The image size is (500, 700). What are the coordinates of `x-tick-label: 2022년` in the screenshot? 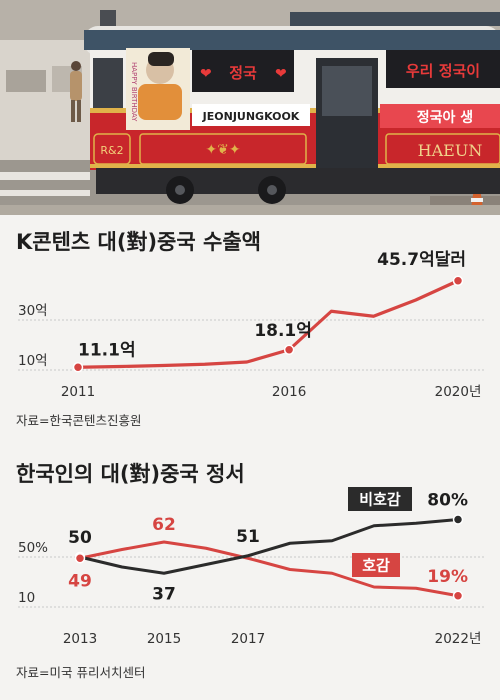 It's located at (458, 639).